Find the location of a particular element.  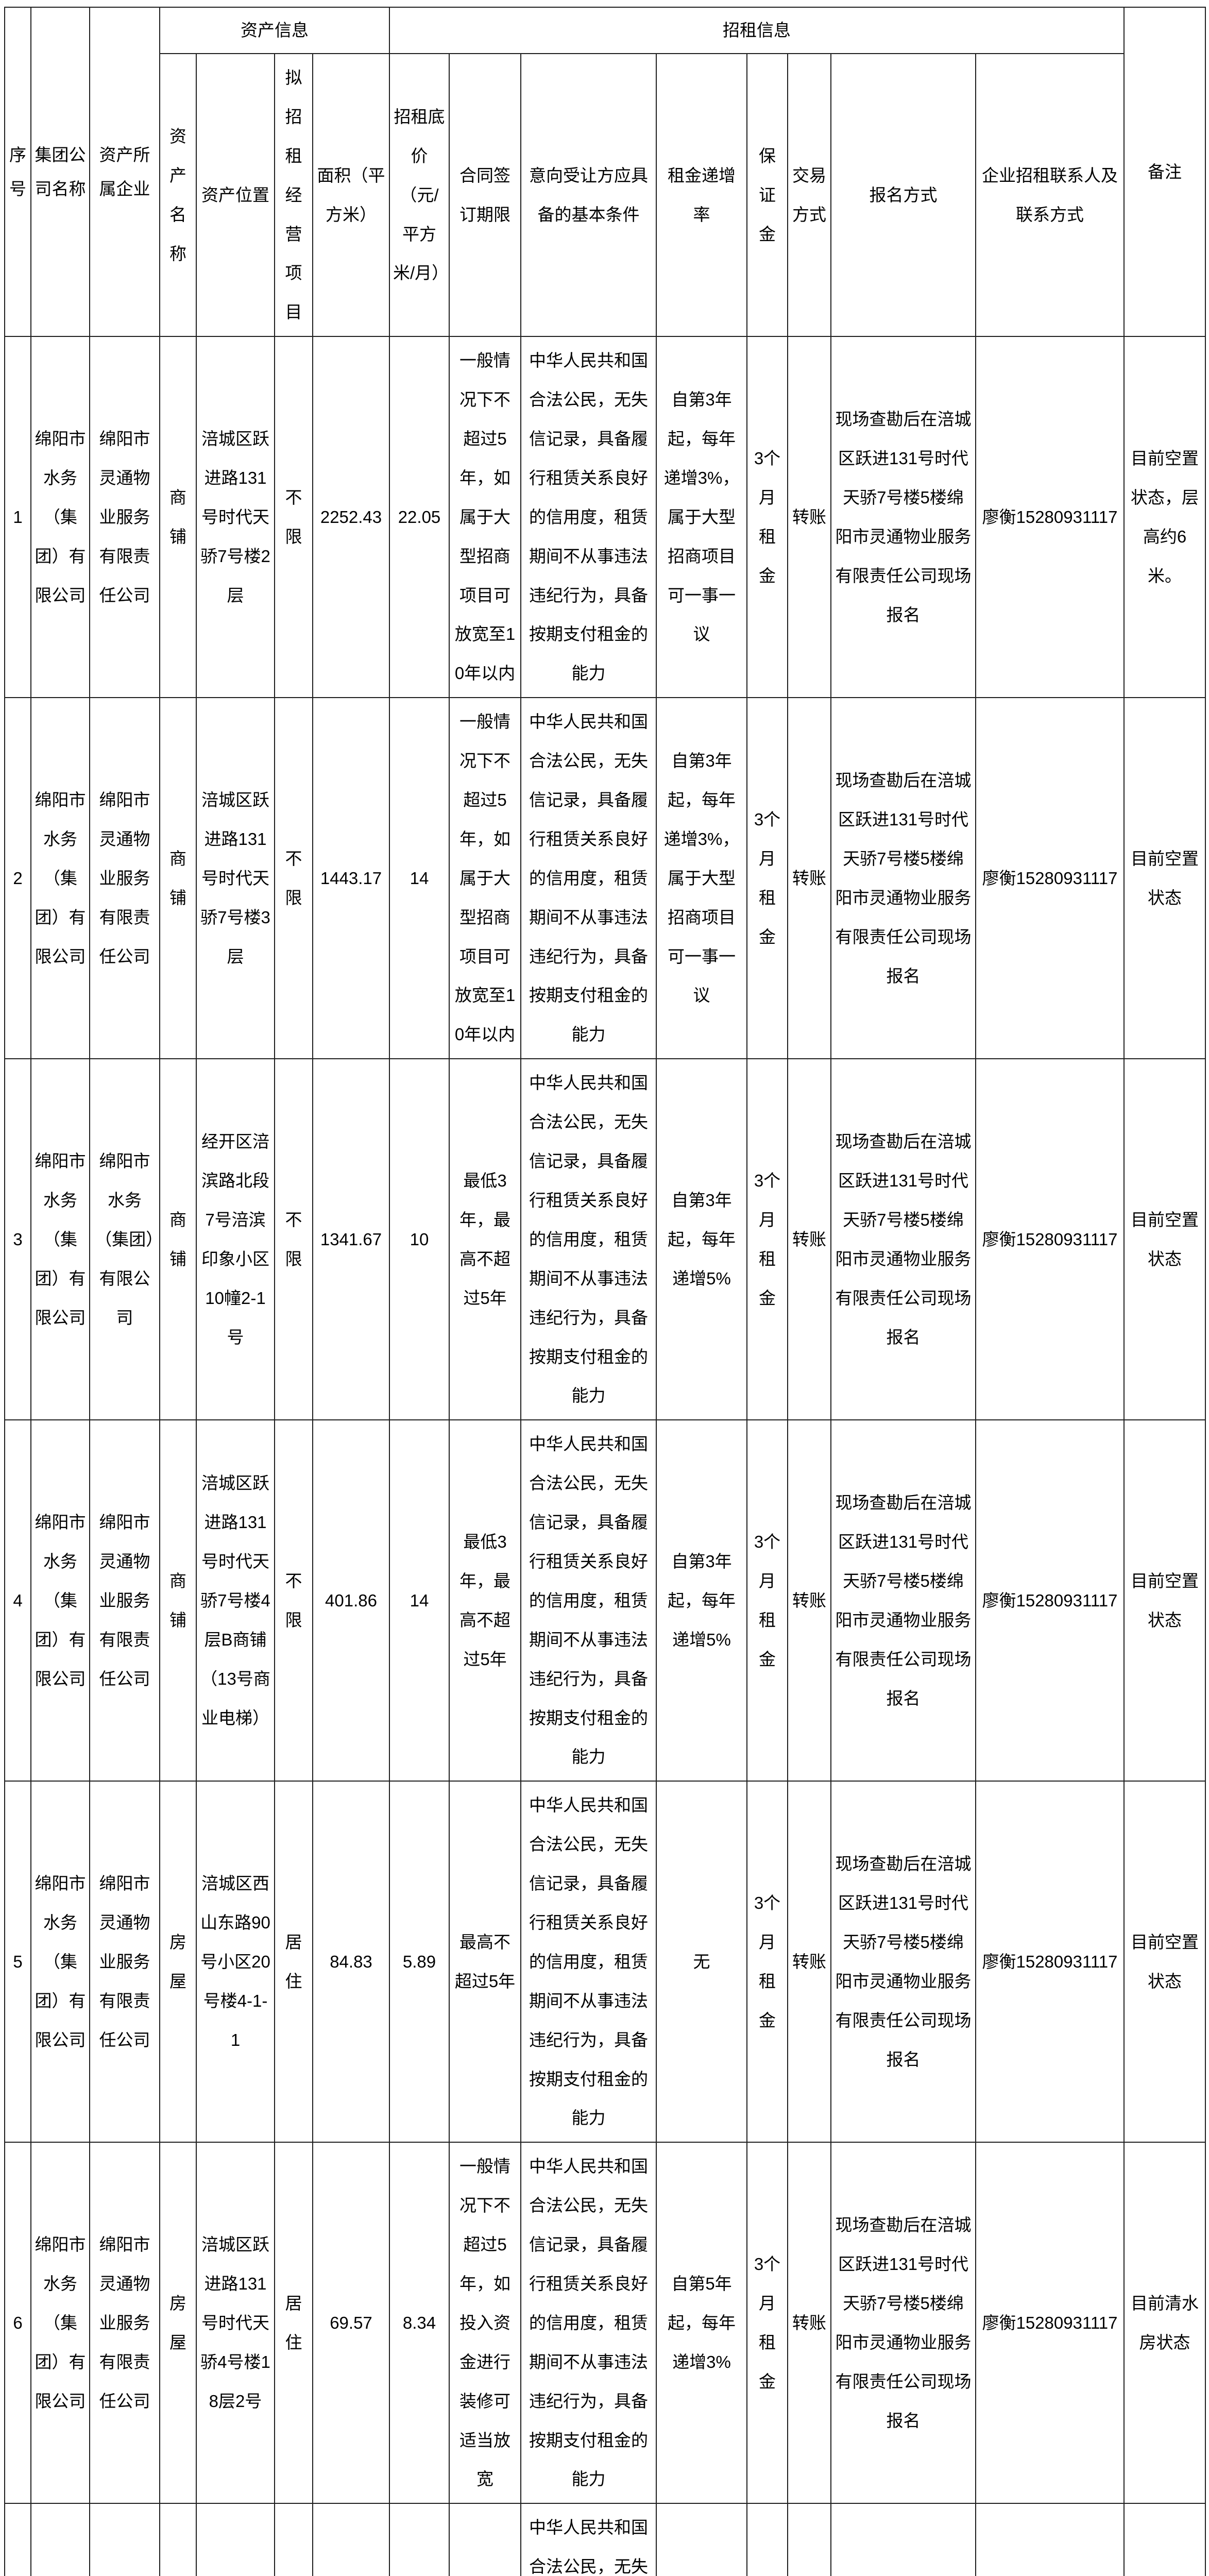

cell-area: 2252.43 is located at coordinates (351, 517).